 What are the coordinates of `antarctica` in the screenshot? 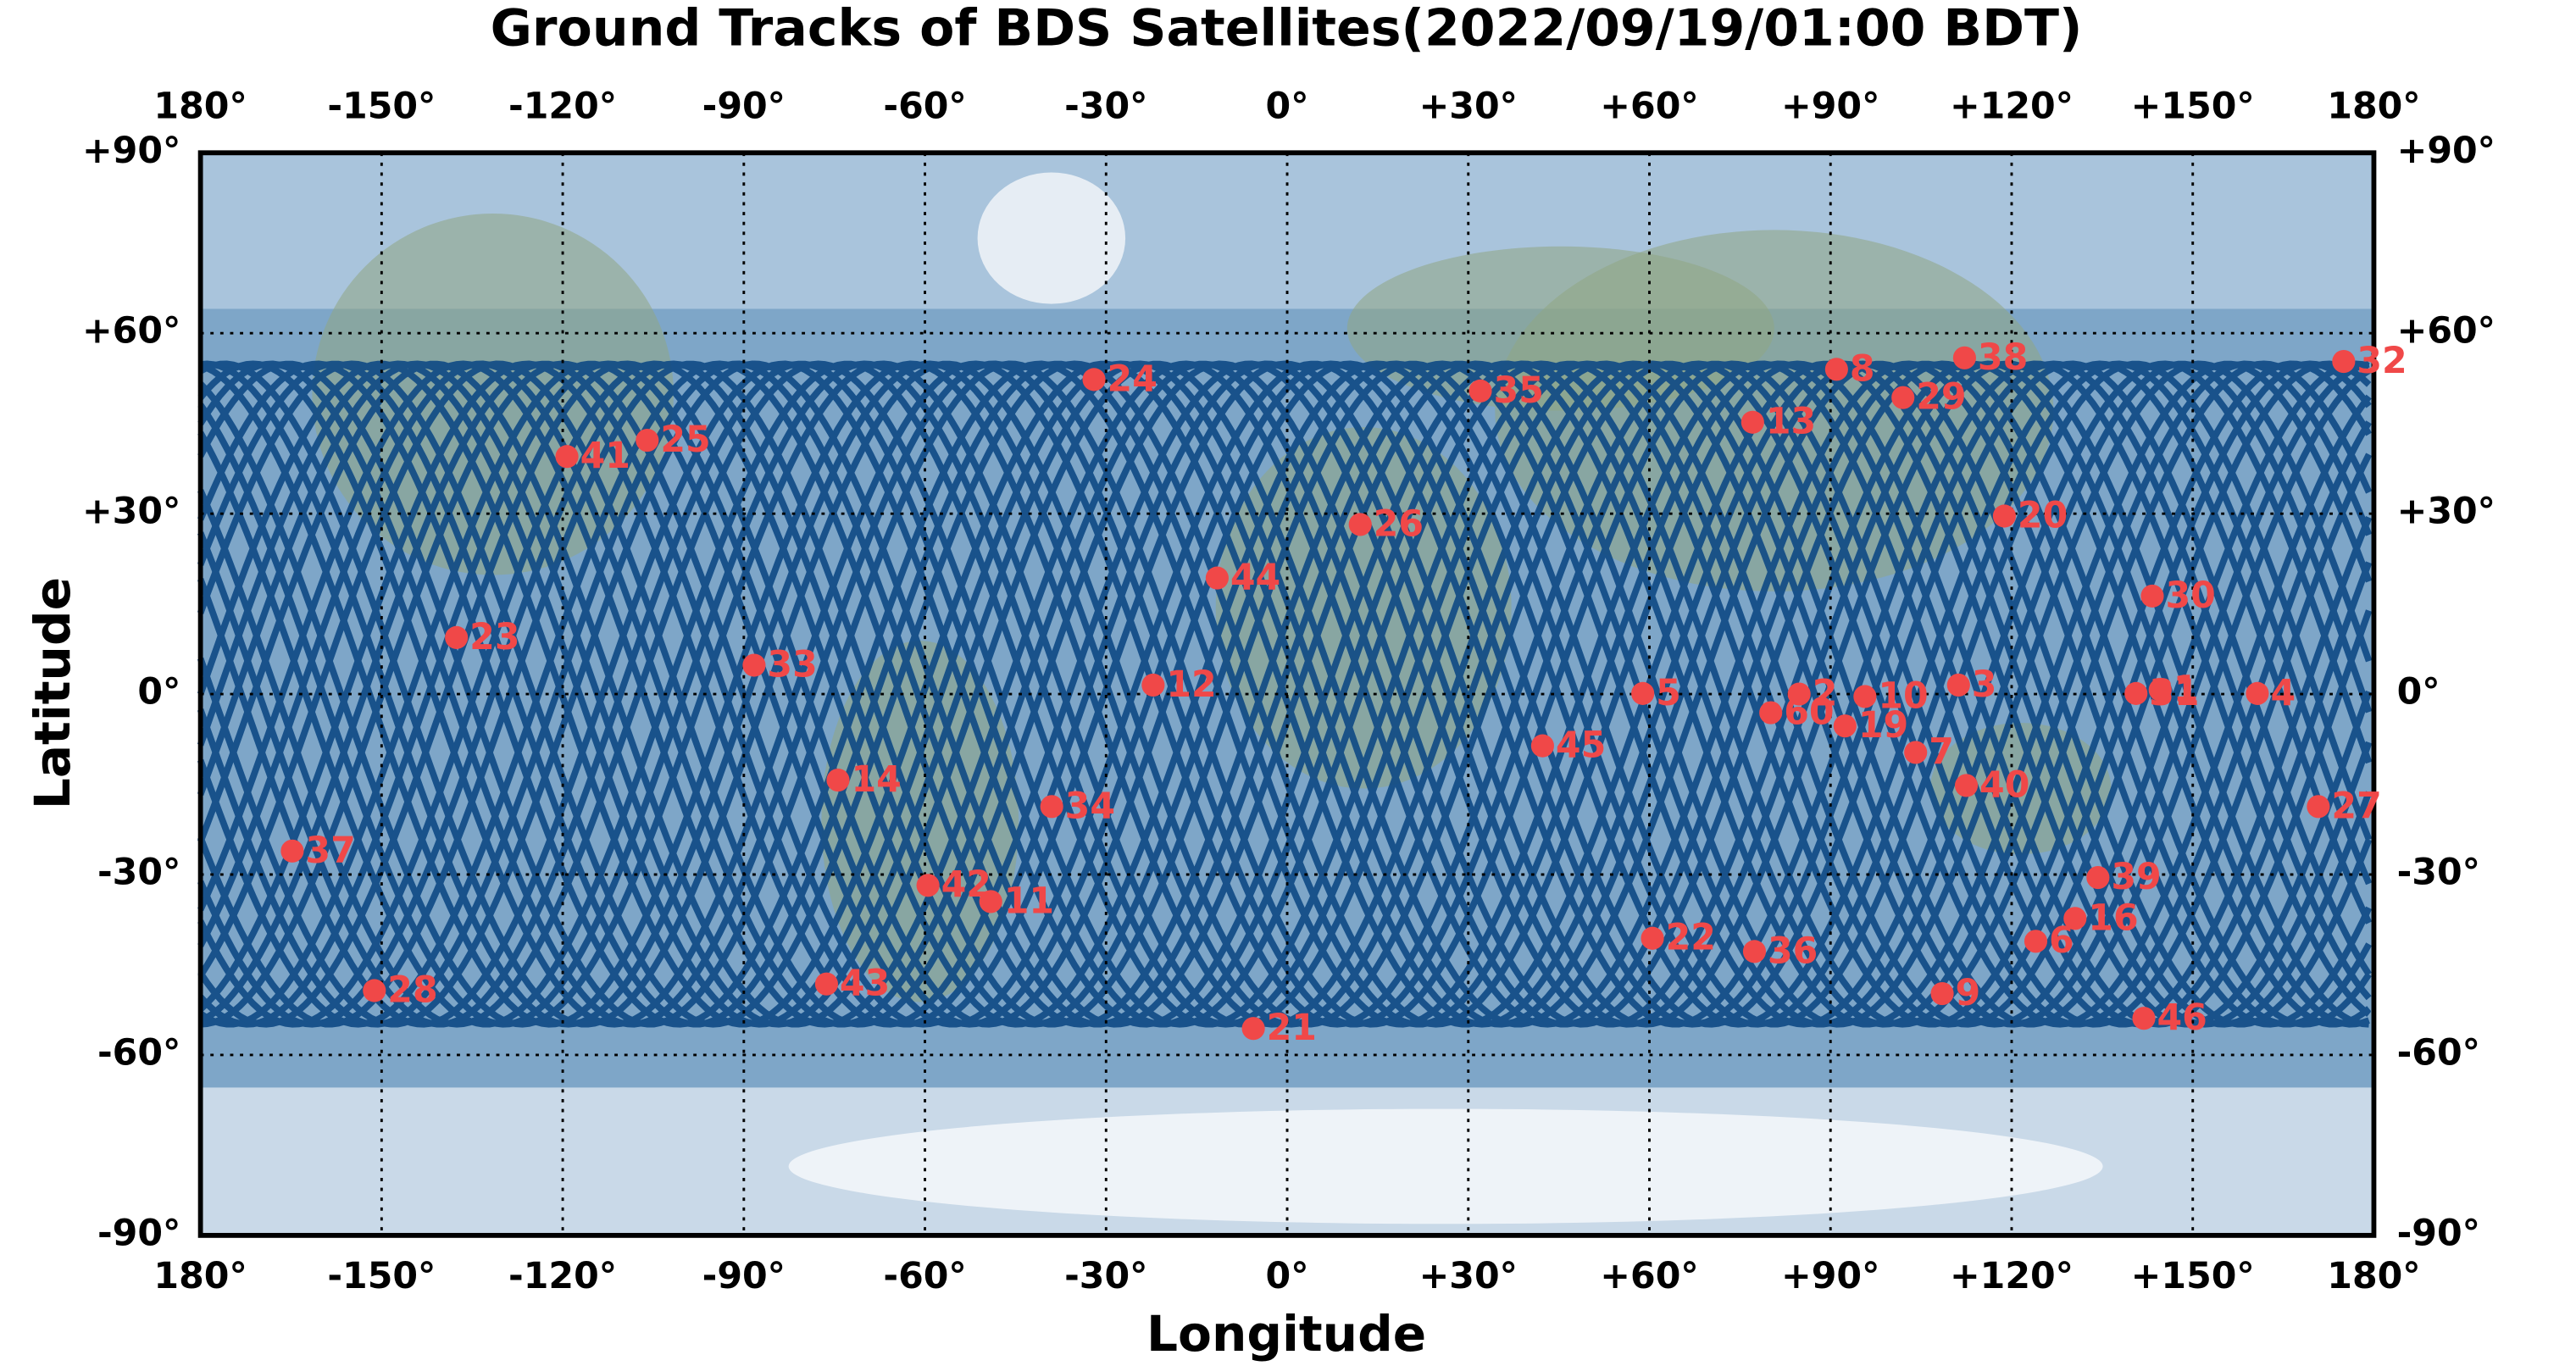 It's located at (1445, 1166).